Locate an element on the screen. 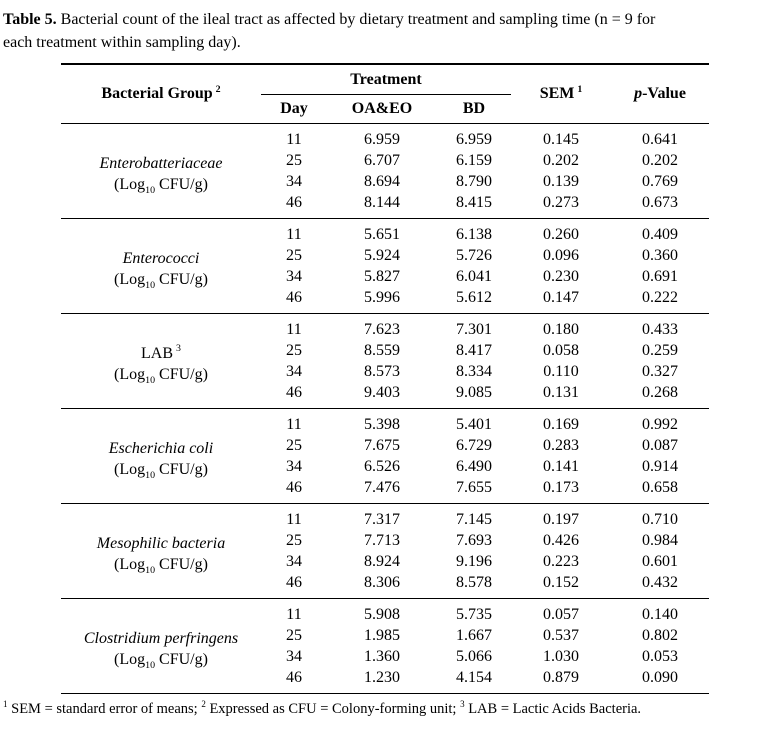 This screenshot has width=770, height=733. cell-oaeo: 8.573 is located at coordinates (382, 371).